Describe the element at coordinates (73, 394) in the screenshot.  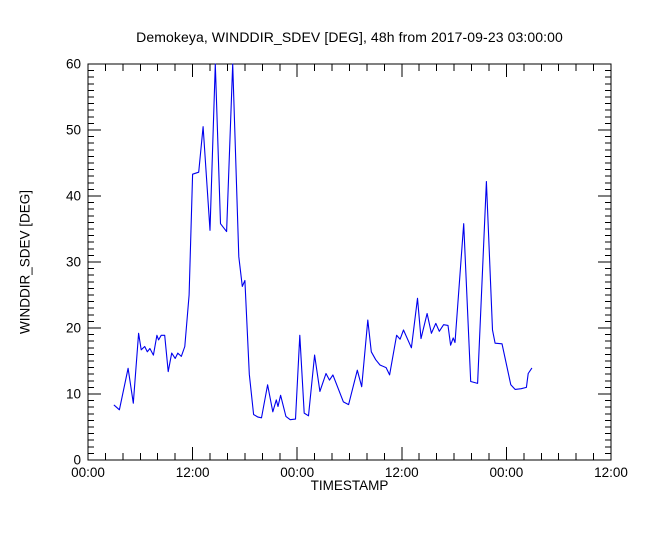
I see `y-tick-label: 10` at that location.